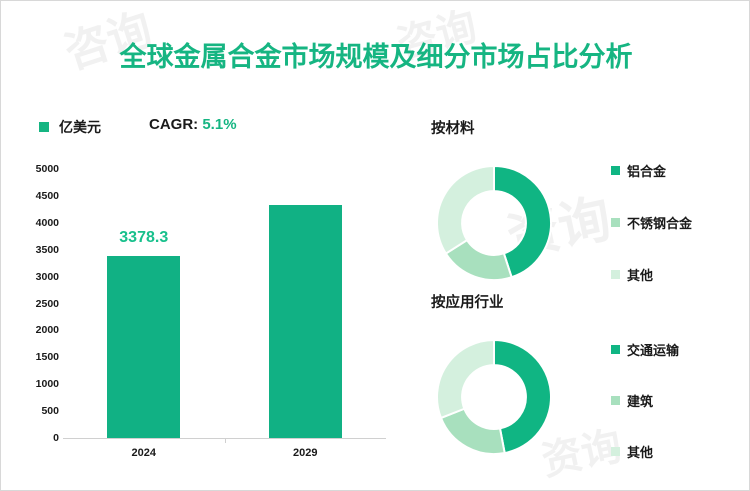 The width and height of the screenshot is (750, 491). I want to click on donut-industry-chart: 交通运输: 47%建筑: 22%其他: 31%, so click(494, 396).